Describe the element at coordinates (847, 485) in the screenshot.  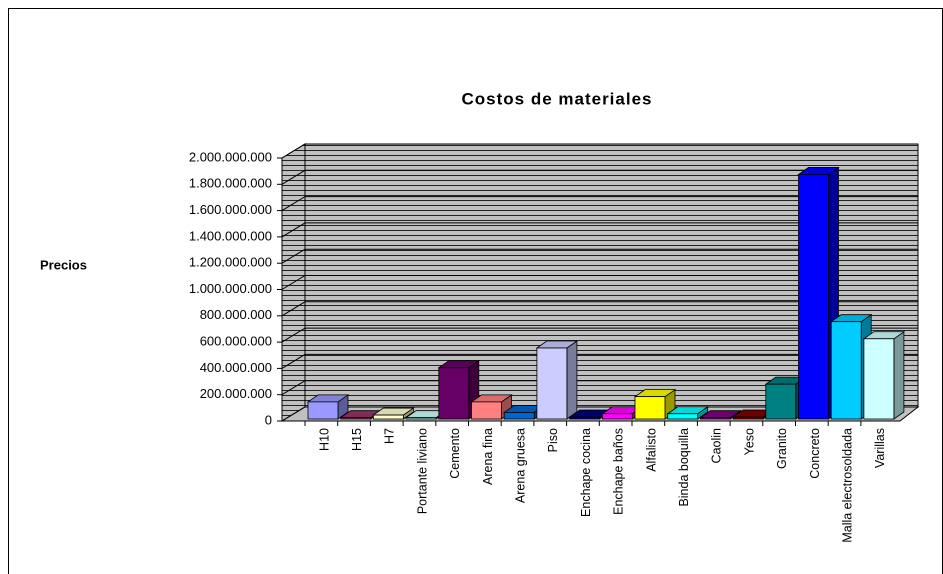
I see `x-tick-label: Malla electrosoldada` at that location.